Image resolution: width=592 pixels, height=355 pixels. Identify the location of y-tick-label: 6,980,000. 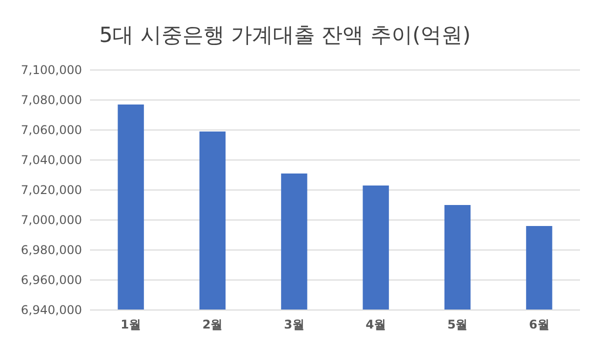
(51, 249).